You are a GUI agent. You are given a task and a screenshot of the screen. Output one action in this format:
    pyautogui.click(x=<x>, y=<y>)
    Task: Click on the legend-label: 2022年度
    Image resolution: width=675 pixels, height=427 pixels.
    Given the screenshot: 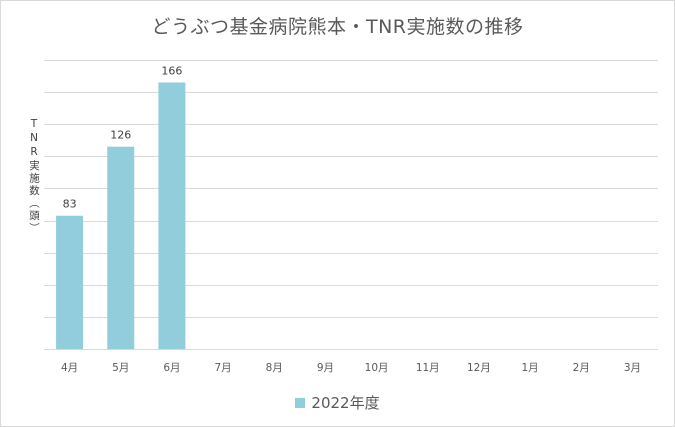 What is the action you would take?
    pyautogui.click(x=345, y=403)
    